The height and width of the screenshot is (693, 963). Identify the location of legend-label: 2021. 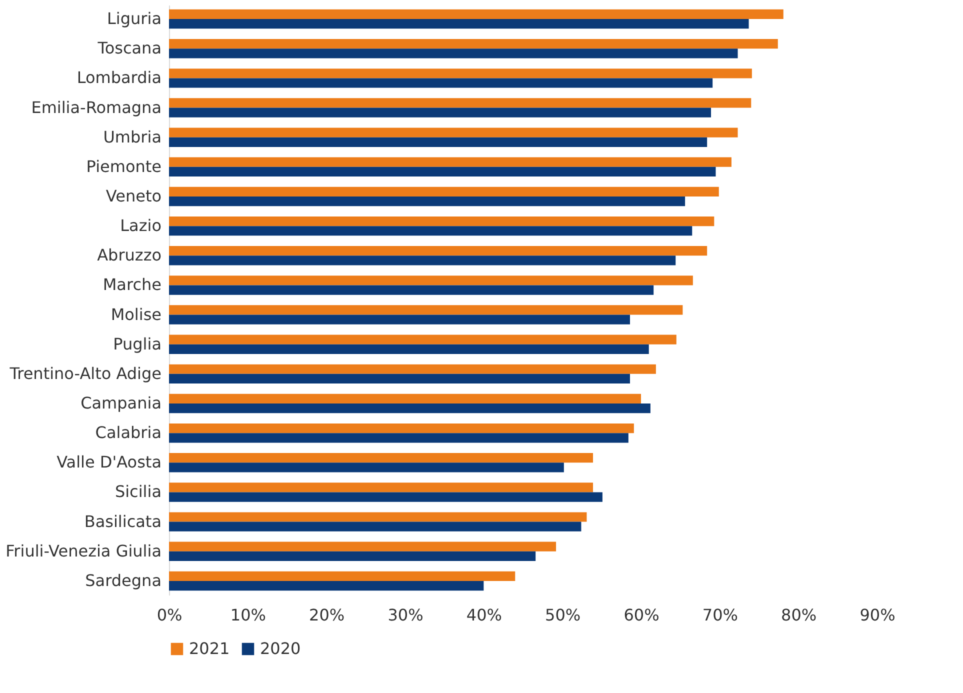
(209, 648).